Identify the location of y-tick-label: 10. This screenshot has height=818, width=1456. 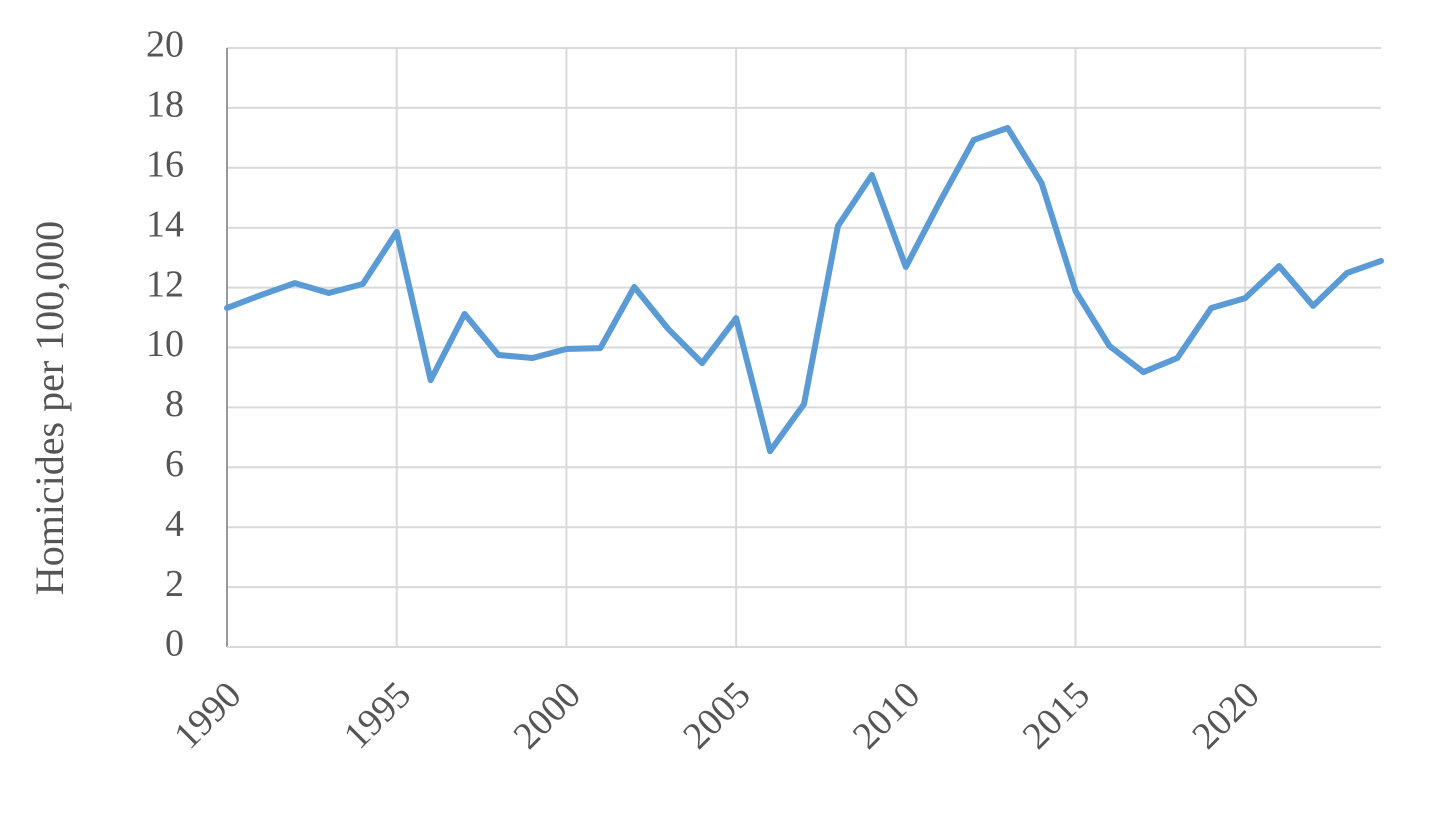
(165, 344).